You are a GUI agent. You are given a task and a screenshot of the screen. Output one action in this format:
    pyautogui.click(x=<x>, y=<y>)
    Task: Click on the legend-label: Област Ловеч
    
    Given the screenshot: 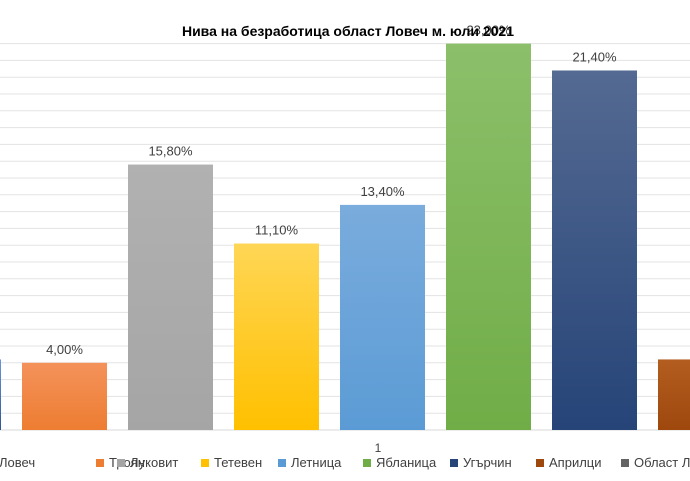 What is the action you would take?
    pyautogui.click(x=662, y=462)
    